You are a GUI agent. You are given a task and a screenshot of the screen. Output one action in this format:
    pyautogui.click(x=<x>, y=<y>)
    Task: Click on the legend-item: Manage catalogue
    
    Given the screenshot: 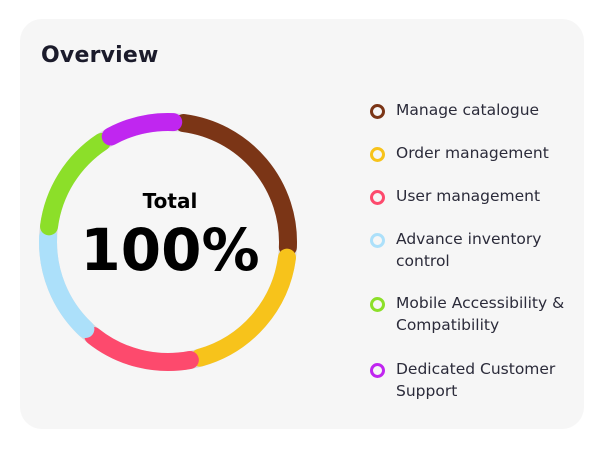 What is the action you would take?
    pyautogui.click(x=475, y=110)
    